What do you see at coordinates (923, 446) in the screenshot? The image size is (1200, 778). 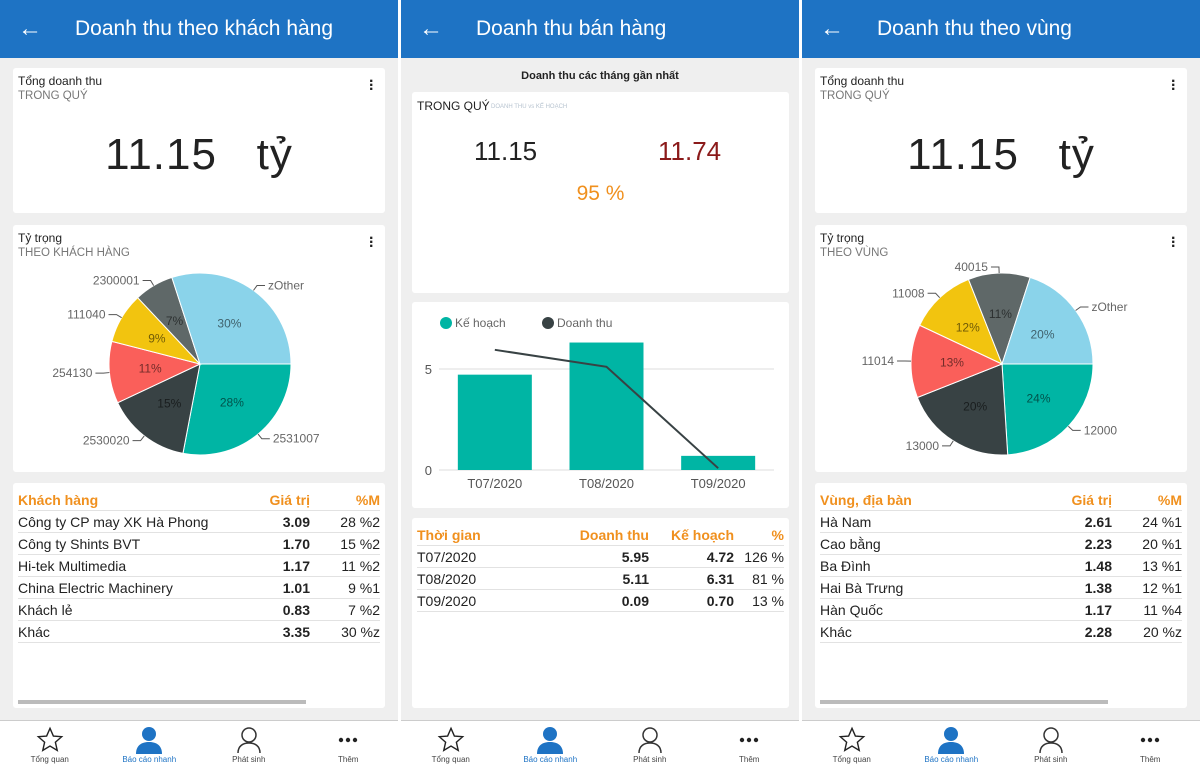 I see `slice-label: 13000` at bounding box center [923, 446].